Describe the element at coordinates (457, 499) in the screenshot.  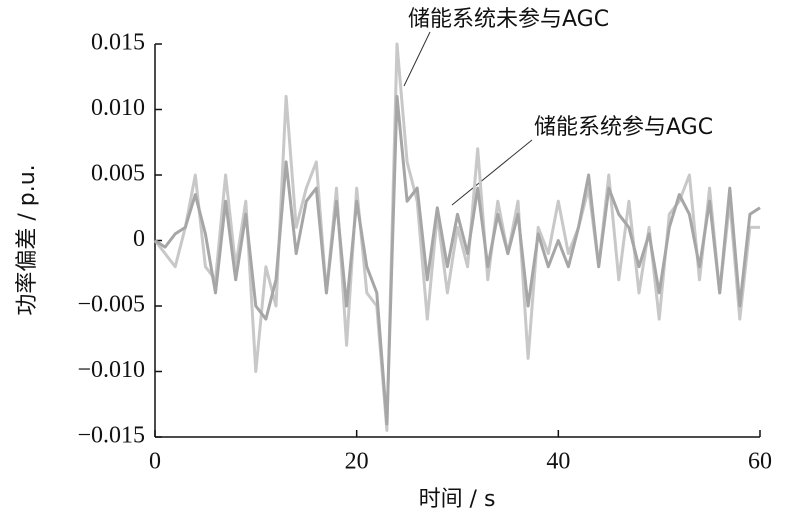
I see `x-axis-label: 时间 / s` at that location.